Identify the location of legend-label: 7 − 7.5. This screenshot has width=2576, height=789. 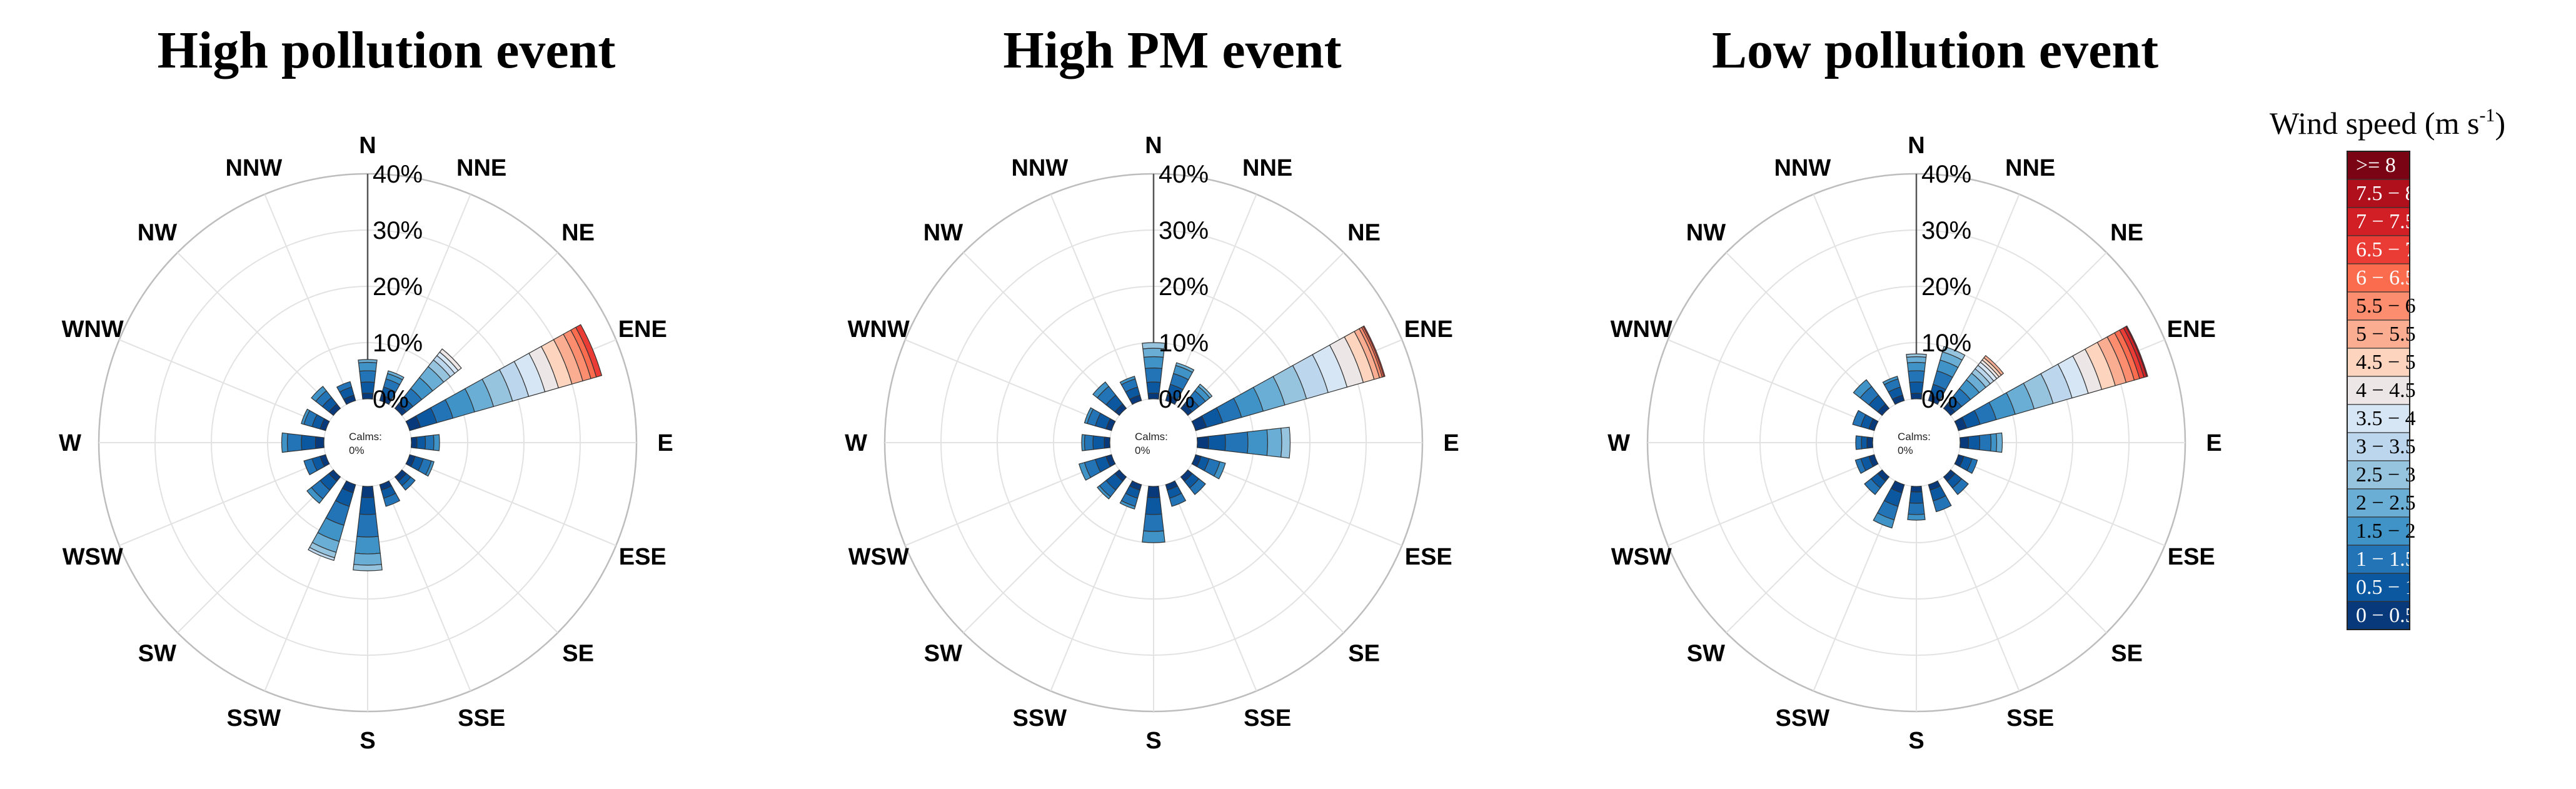
(2386, 221).